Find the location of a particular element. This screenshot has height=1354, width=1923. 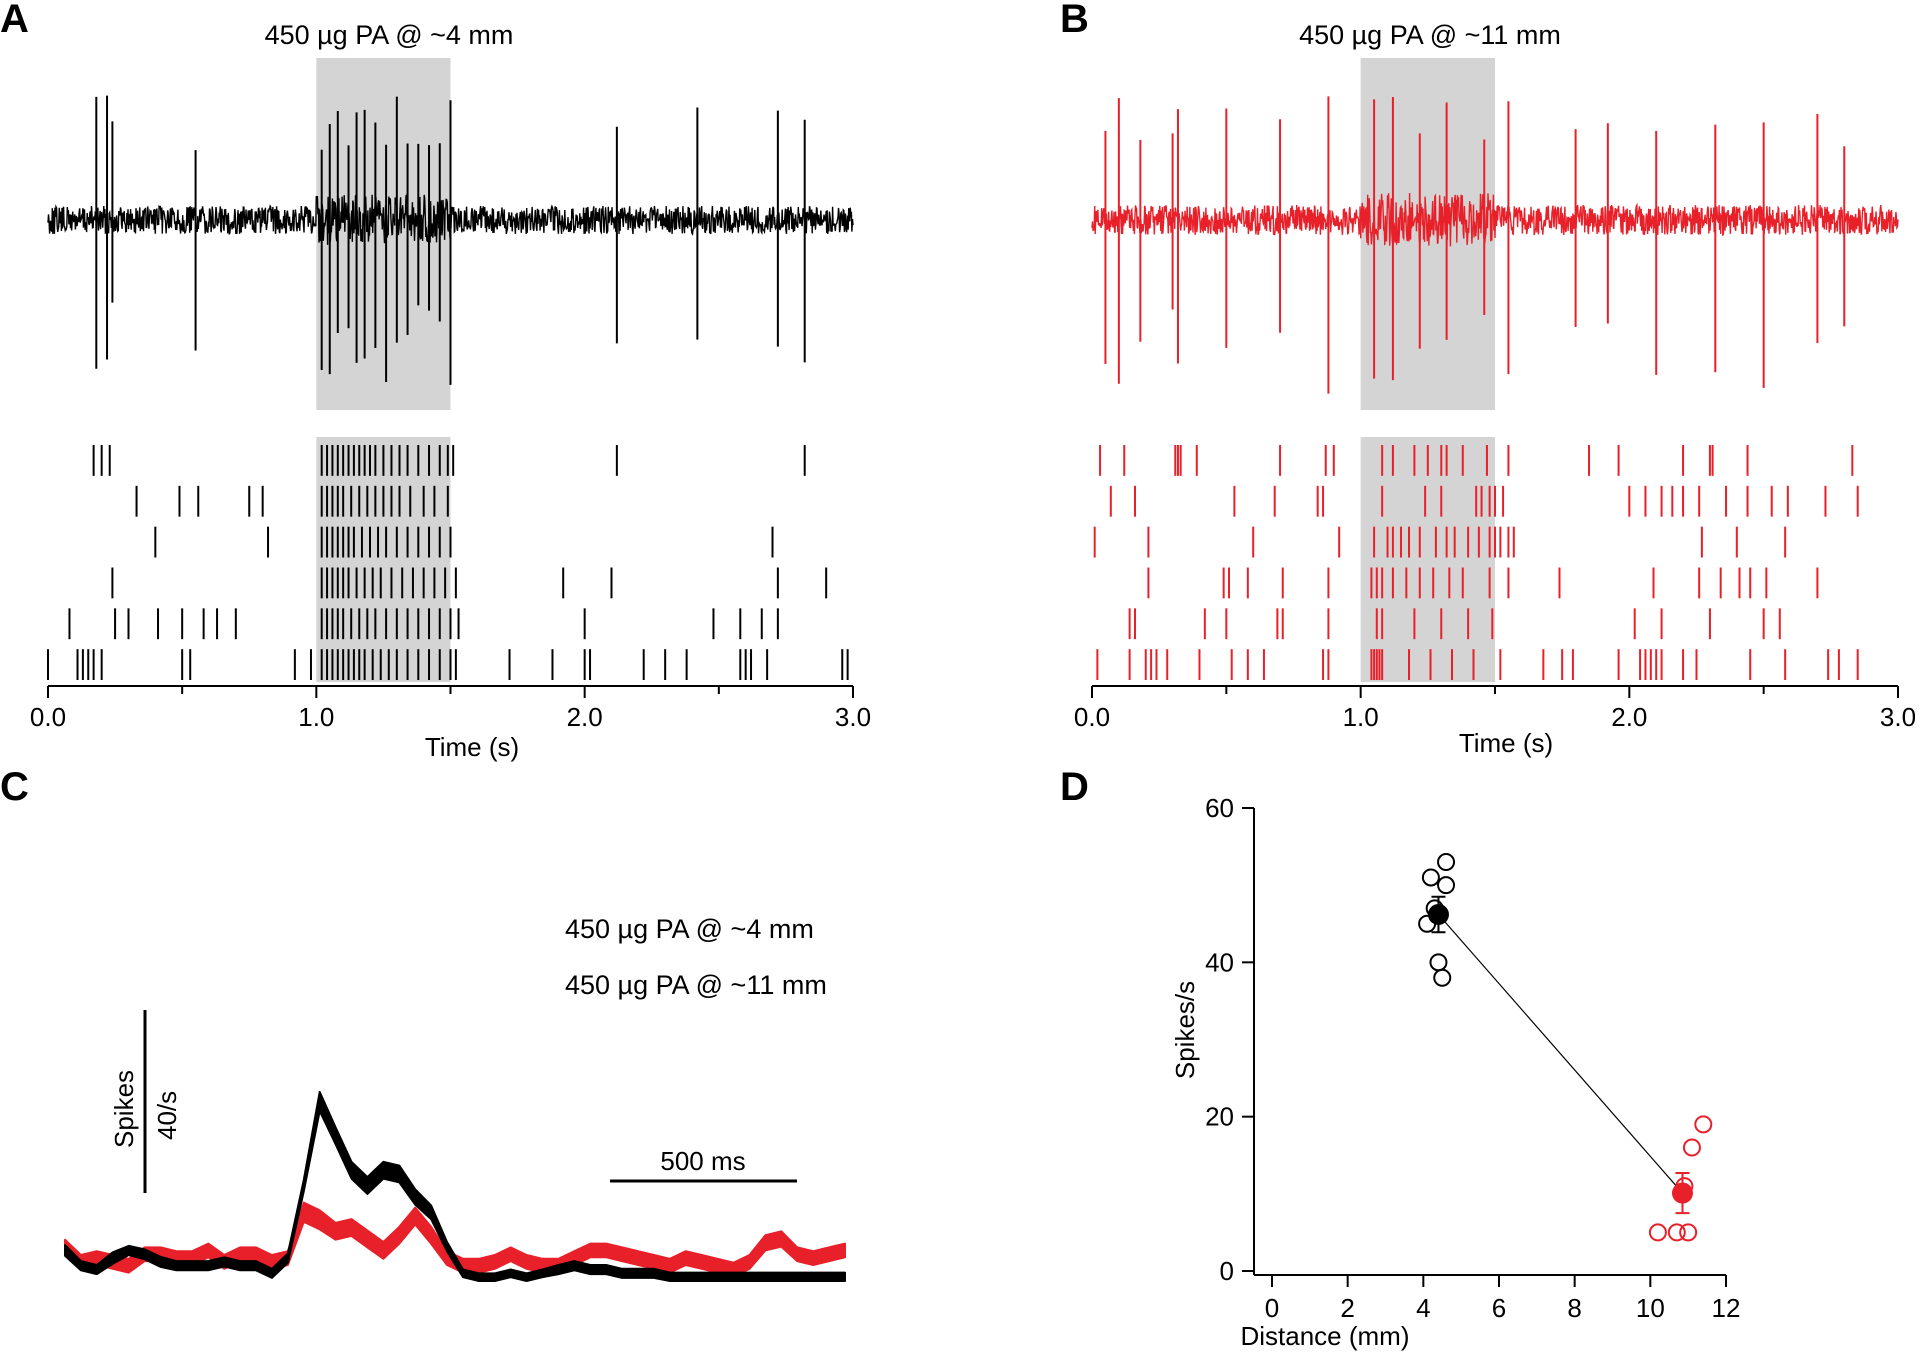

psth-band-4mm is located at coordinates (455, 1186).